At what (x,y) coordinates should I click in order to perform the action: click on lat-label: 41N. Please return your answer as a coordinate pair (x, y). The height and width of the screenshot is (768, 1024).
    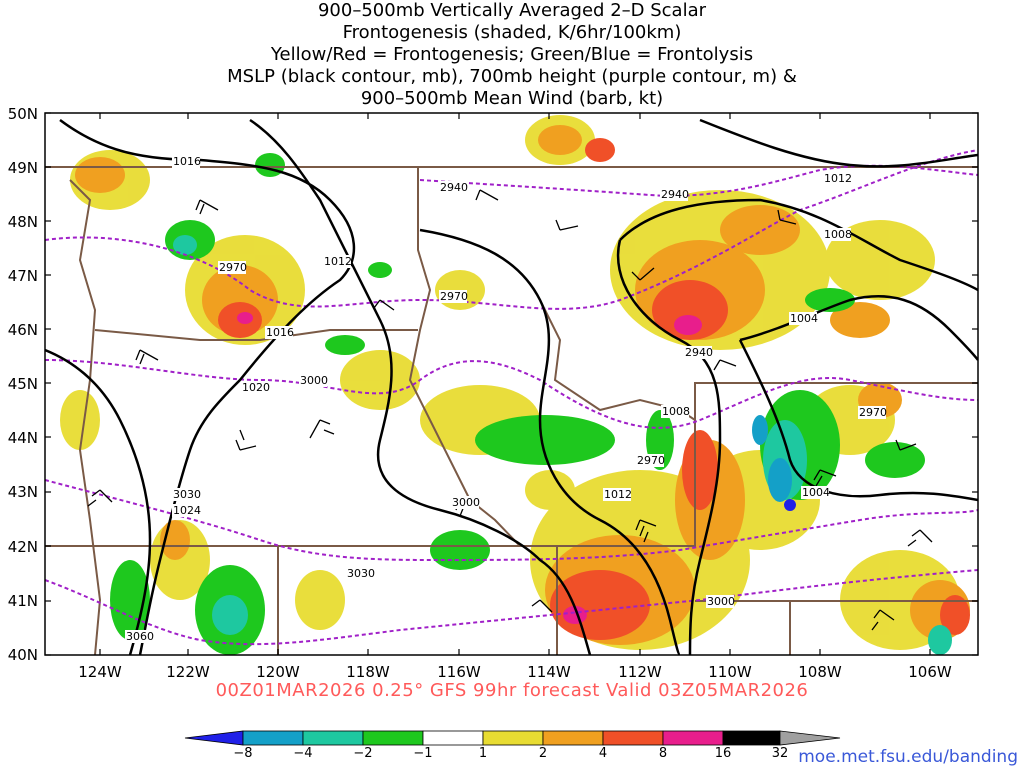
    Looking at the image, I should click on (23, 601).